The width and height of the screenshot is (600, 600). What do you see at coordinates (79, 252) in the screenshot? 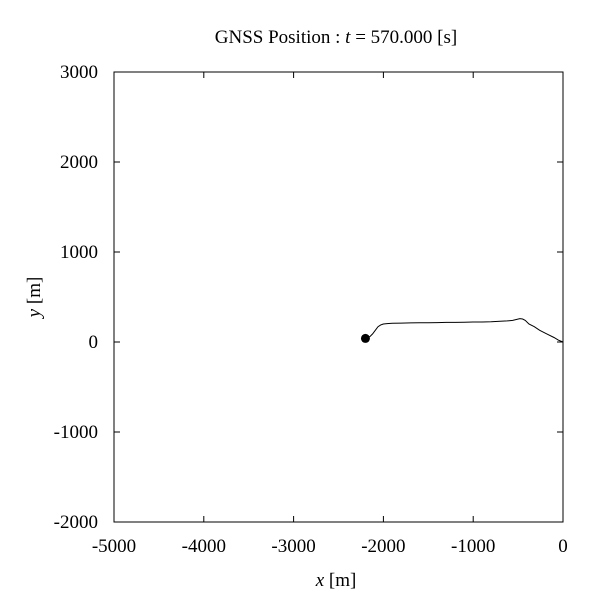
I see `y-tick-label: 1000` at bounding box center [79, 252].